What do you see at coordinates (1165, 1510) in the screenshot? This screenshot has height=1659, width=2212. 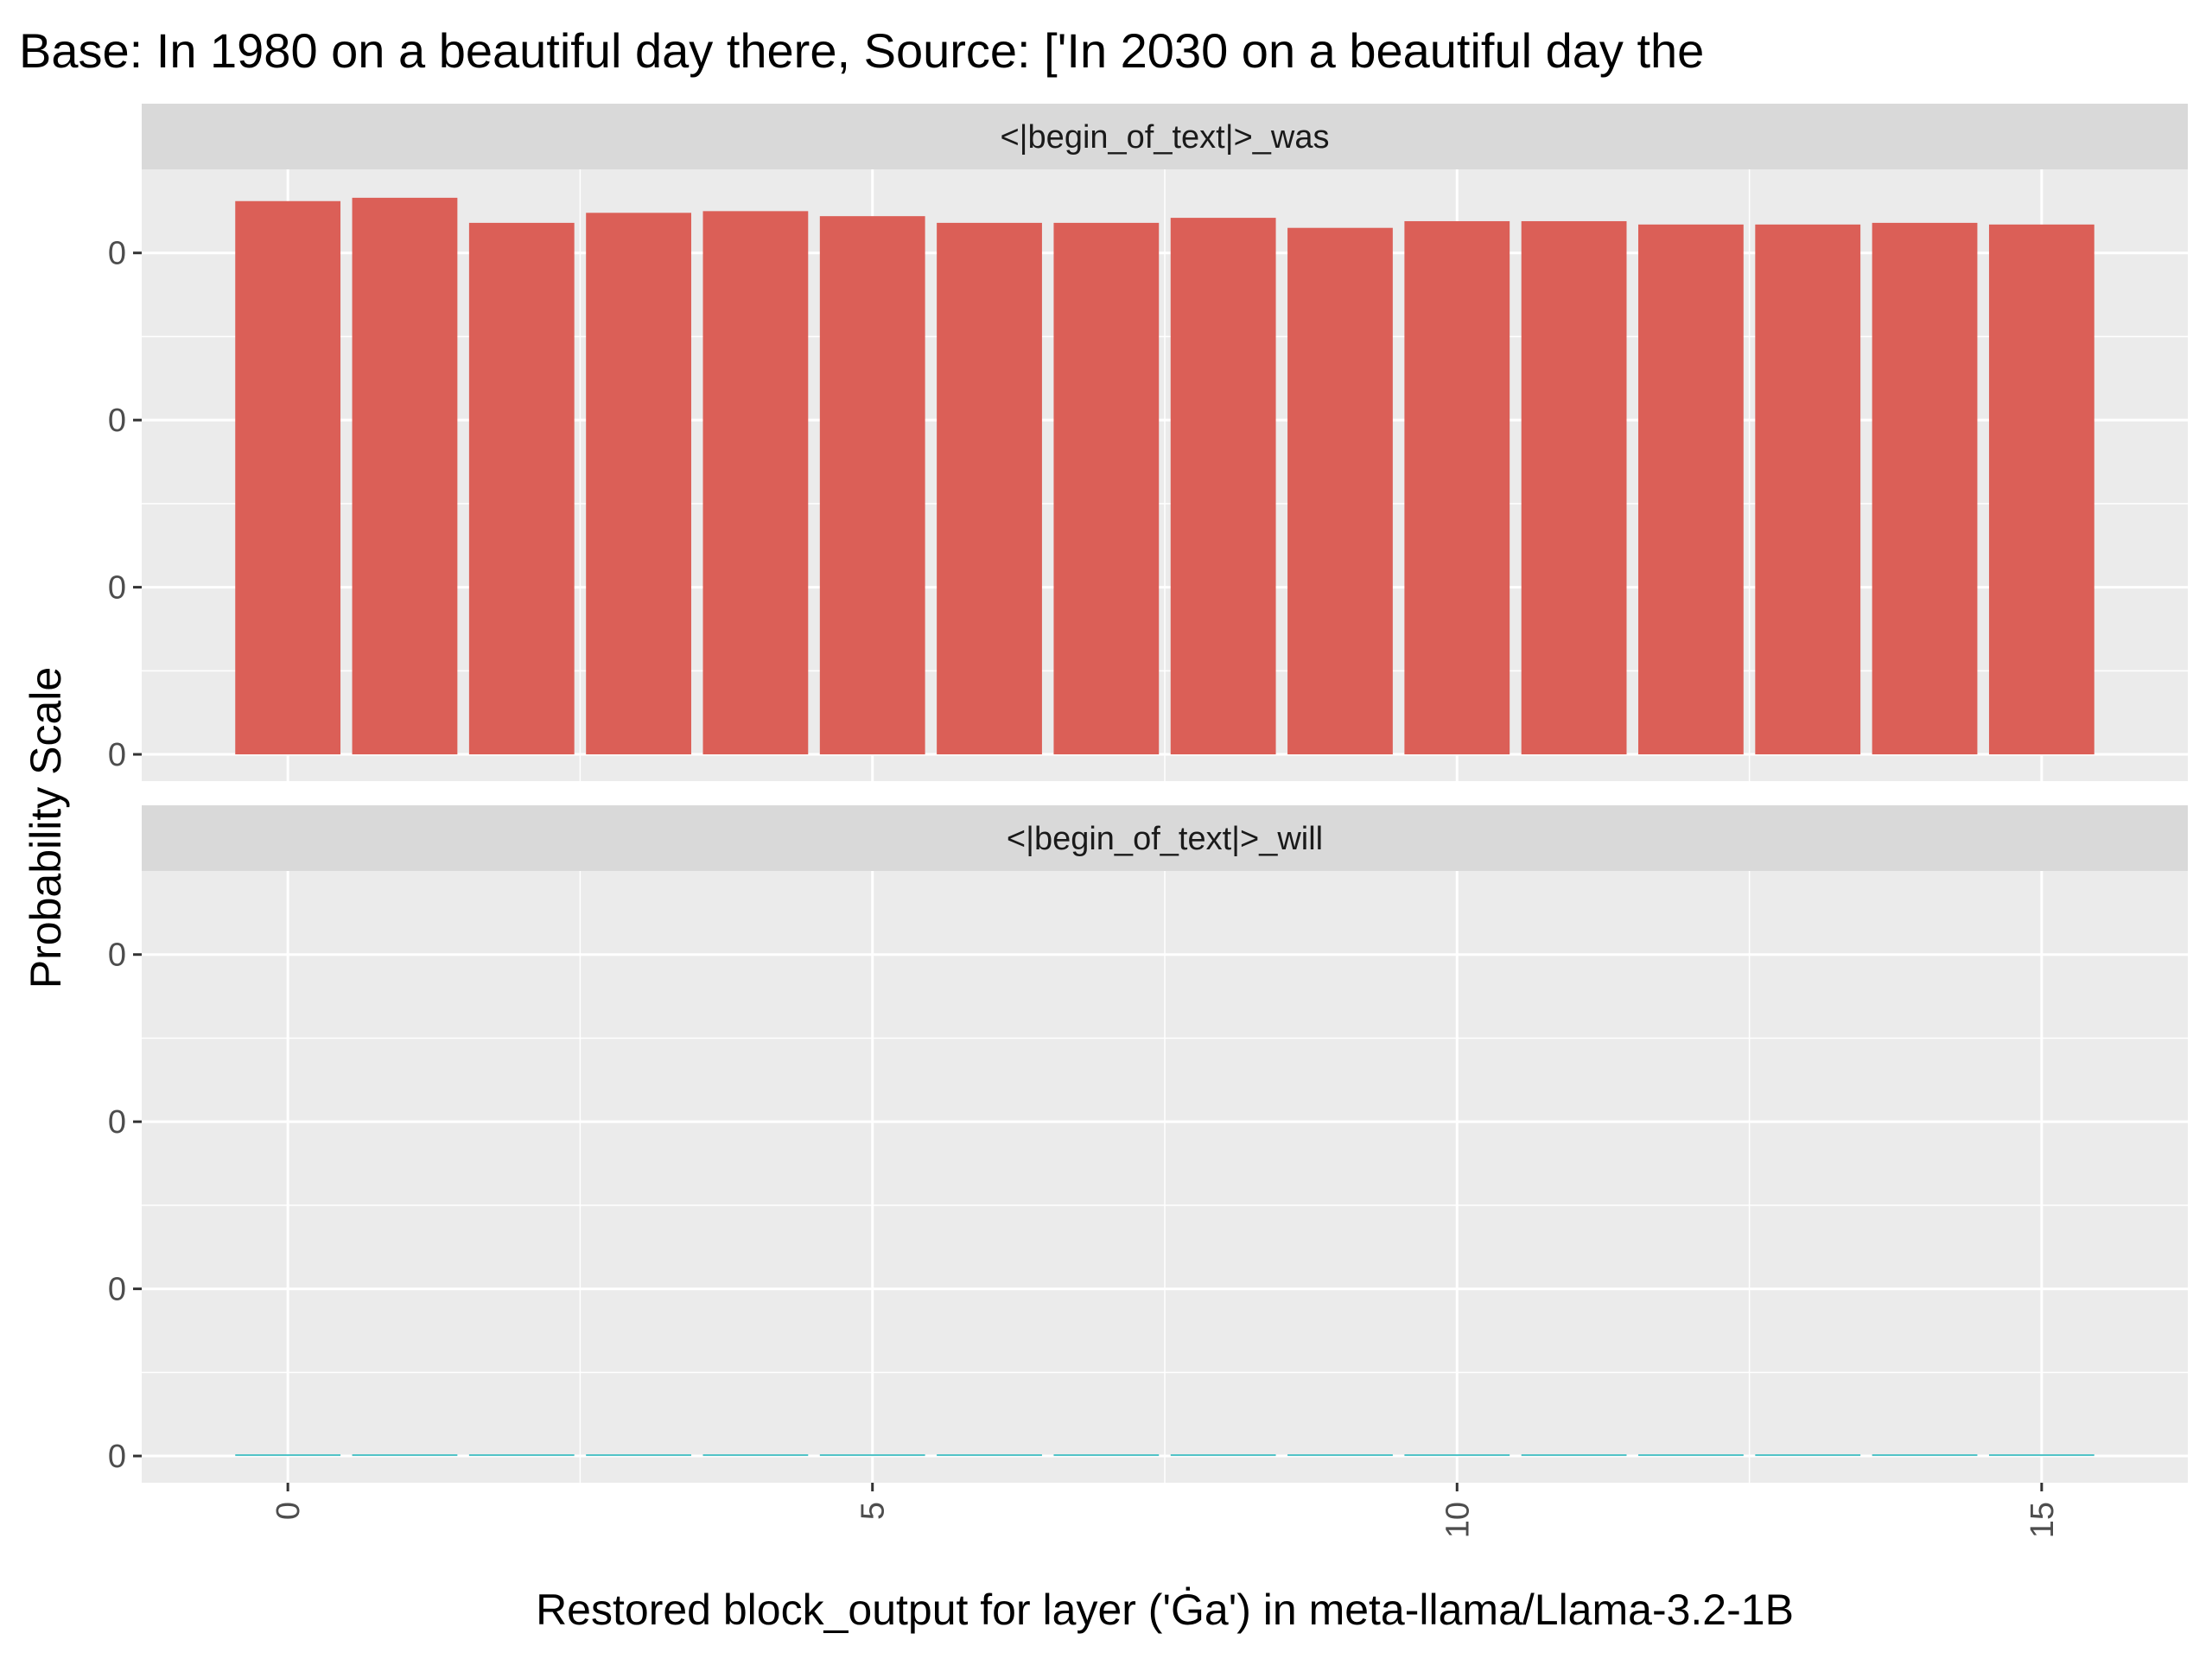 I see `x-axis: 0 5 10 15` at bounding box center [1165, 1510].